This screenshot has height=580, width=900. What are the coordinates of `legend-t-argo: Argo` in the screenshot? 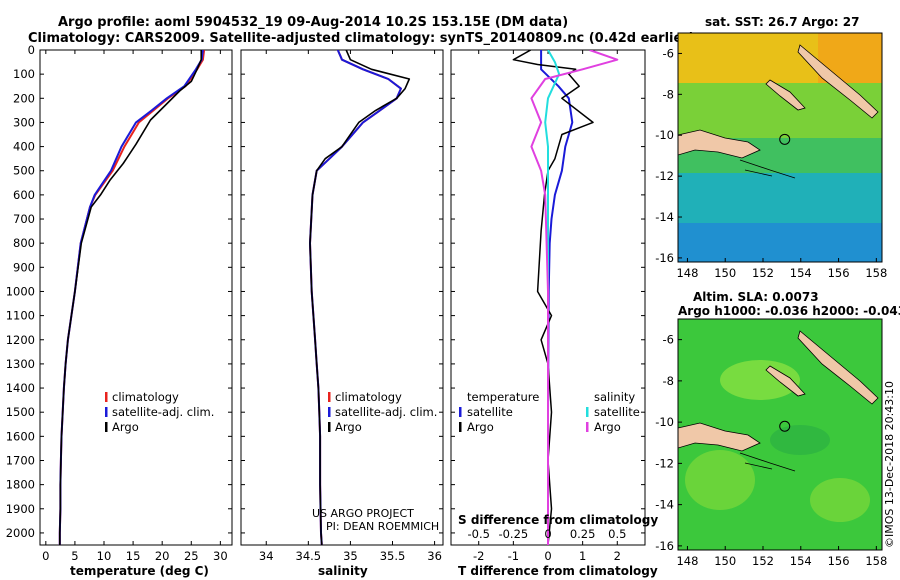 It's located at (480, 427).